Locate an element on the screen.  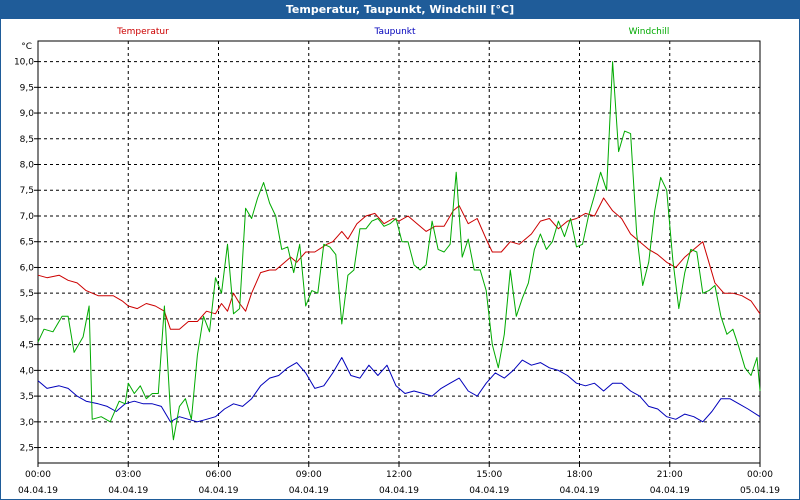
y-tick-label: 7,0 is located at coordinates (27, 217).